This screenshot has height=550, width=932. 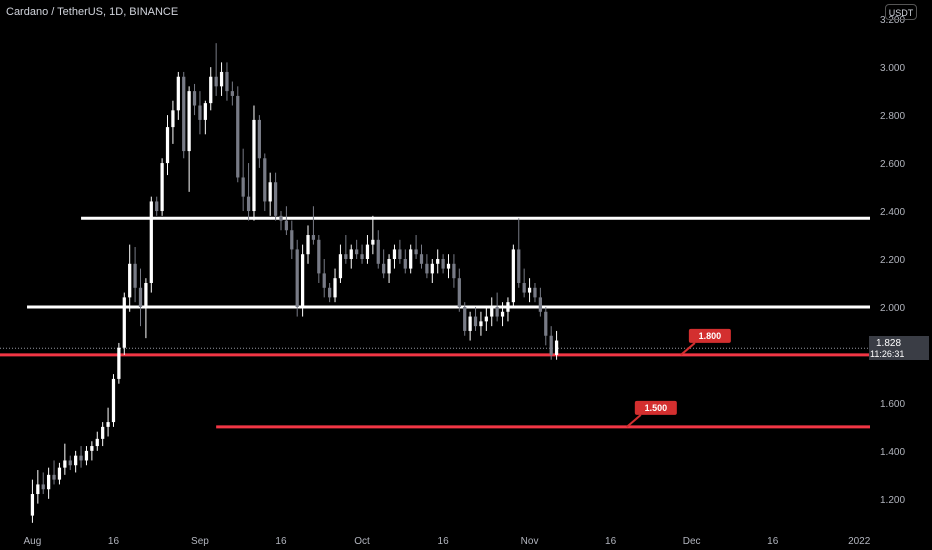 I want to click on price-label-box, so click(x=709, y=335).